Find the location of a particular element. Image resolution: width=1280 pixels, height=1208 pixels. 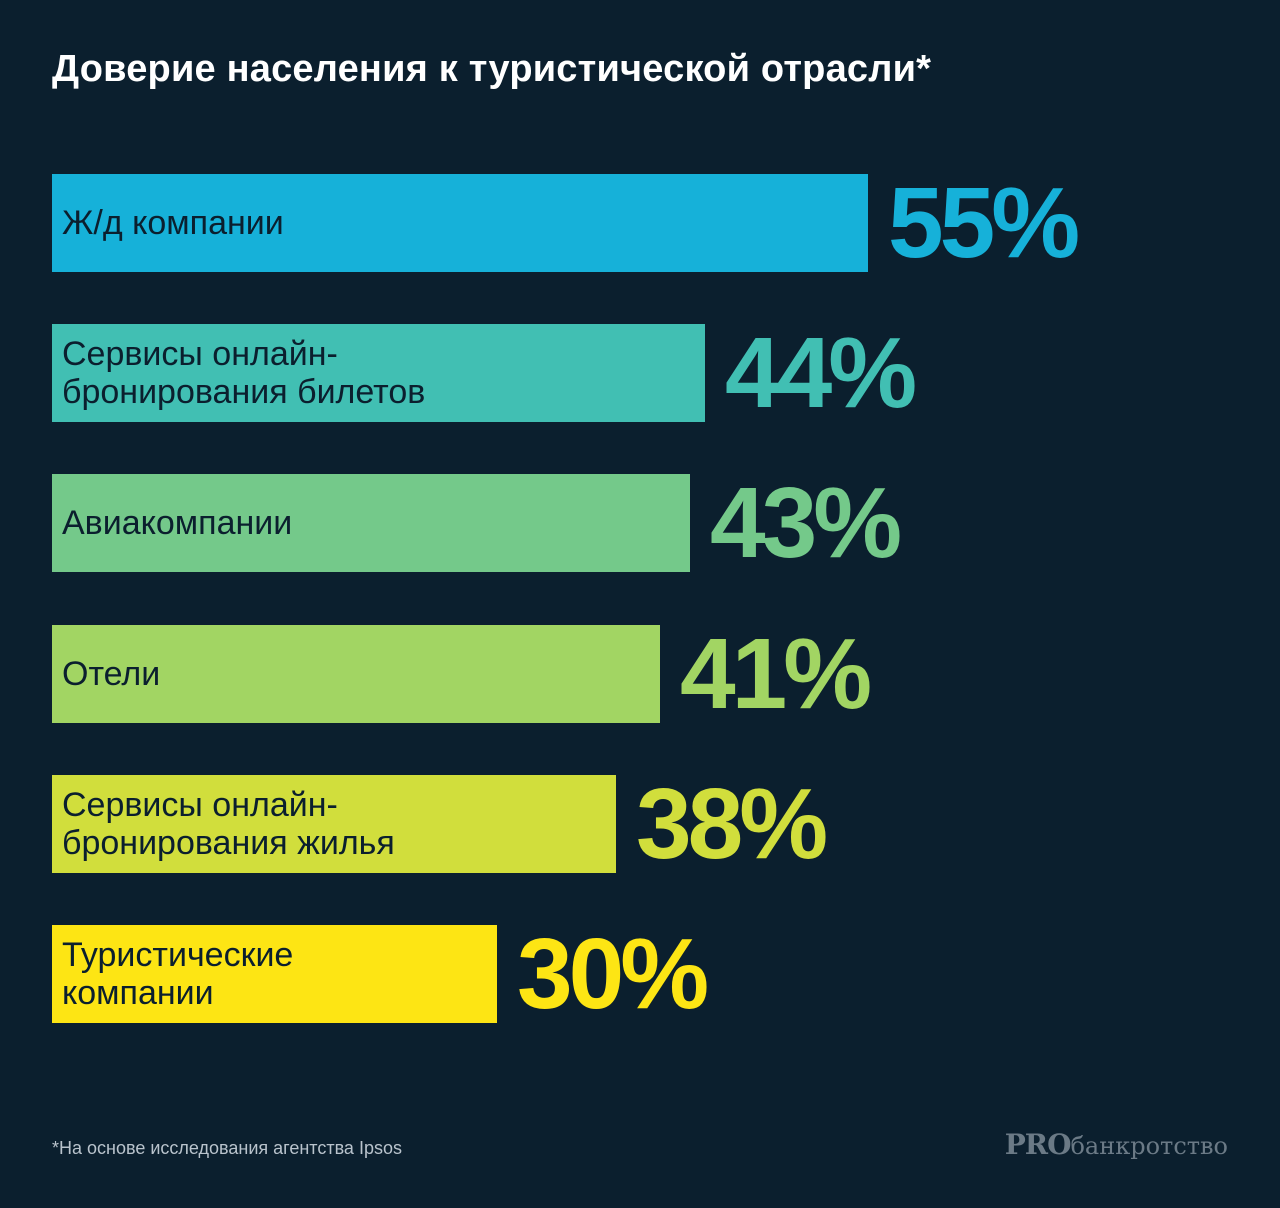

bar-value-label: 55% is located at coordinates (984, 223).